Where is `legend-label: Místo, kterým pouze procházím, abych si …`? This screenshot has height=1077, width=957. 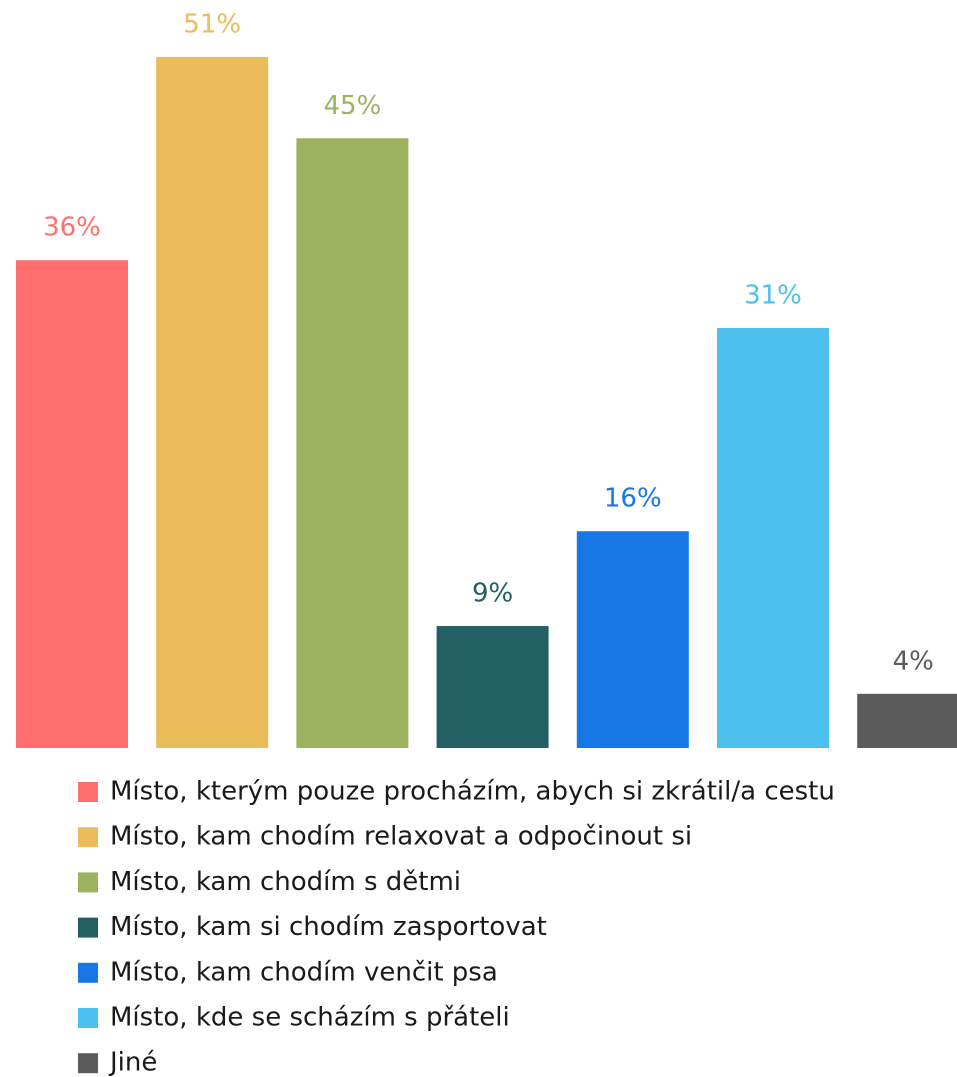
legend-label: Místo, kterým pouze procházím, abych si … is located at coordinates (472, 792).